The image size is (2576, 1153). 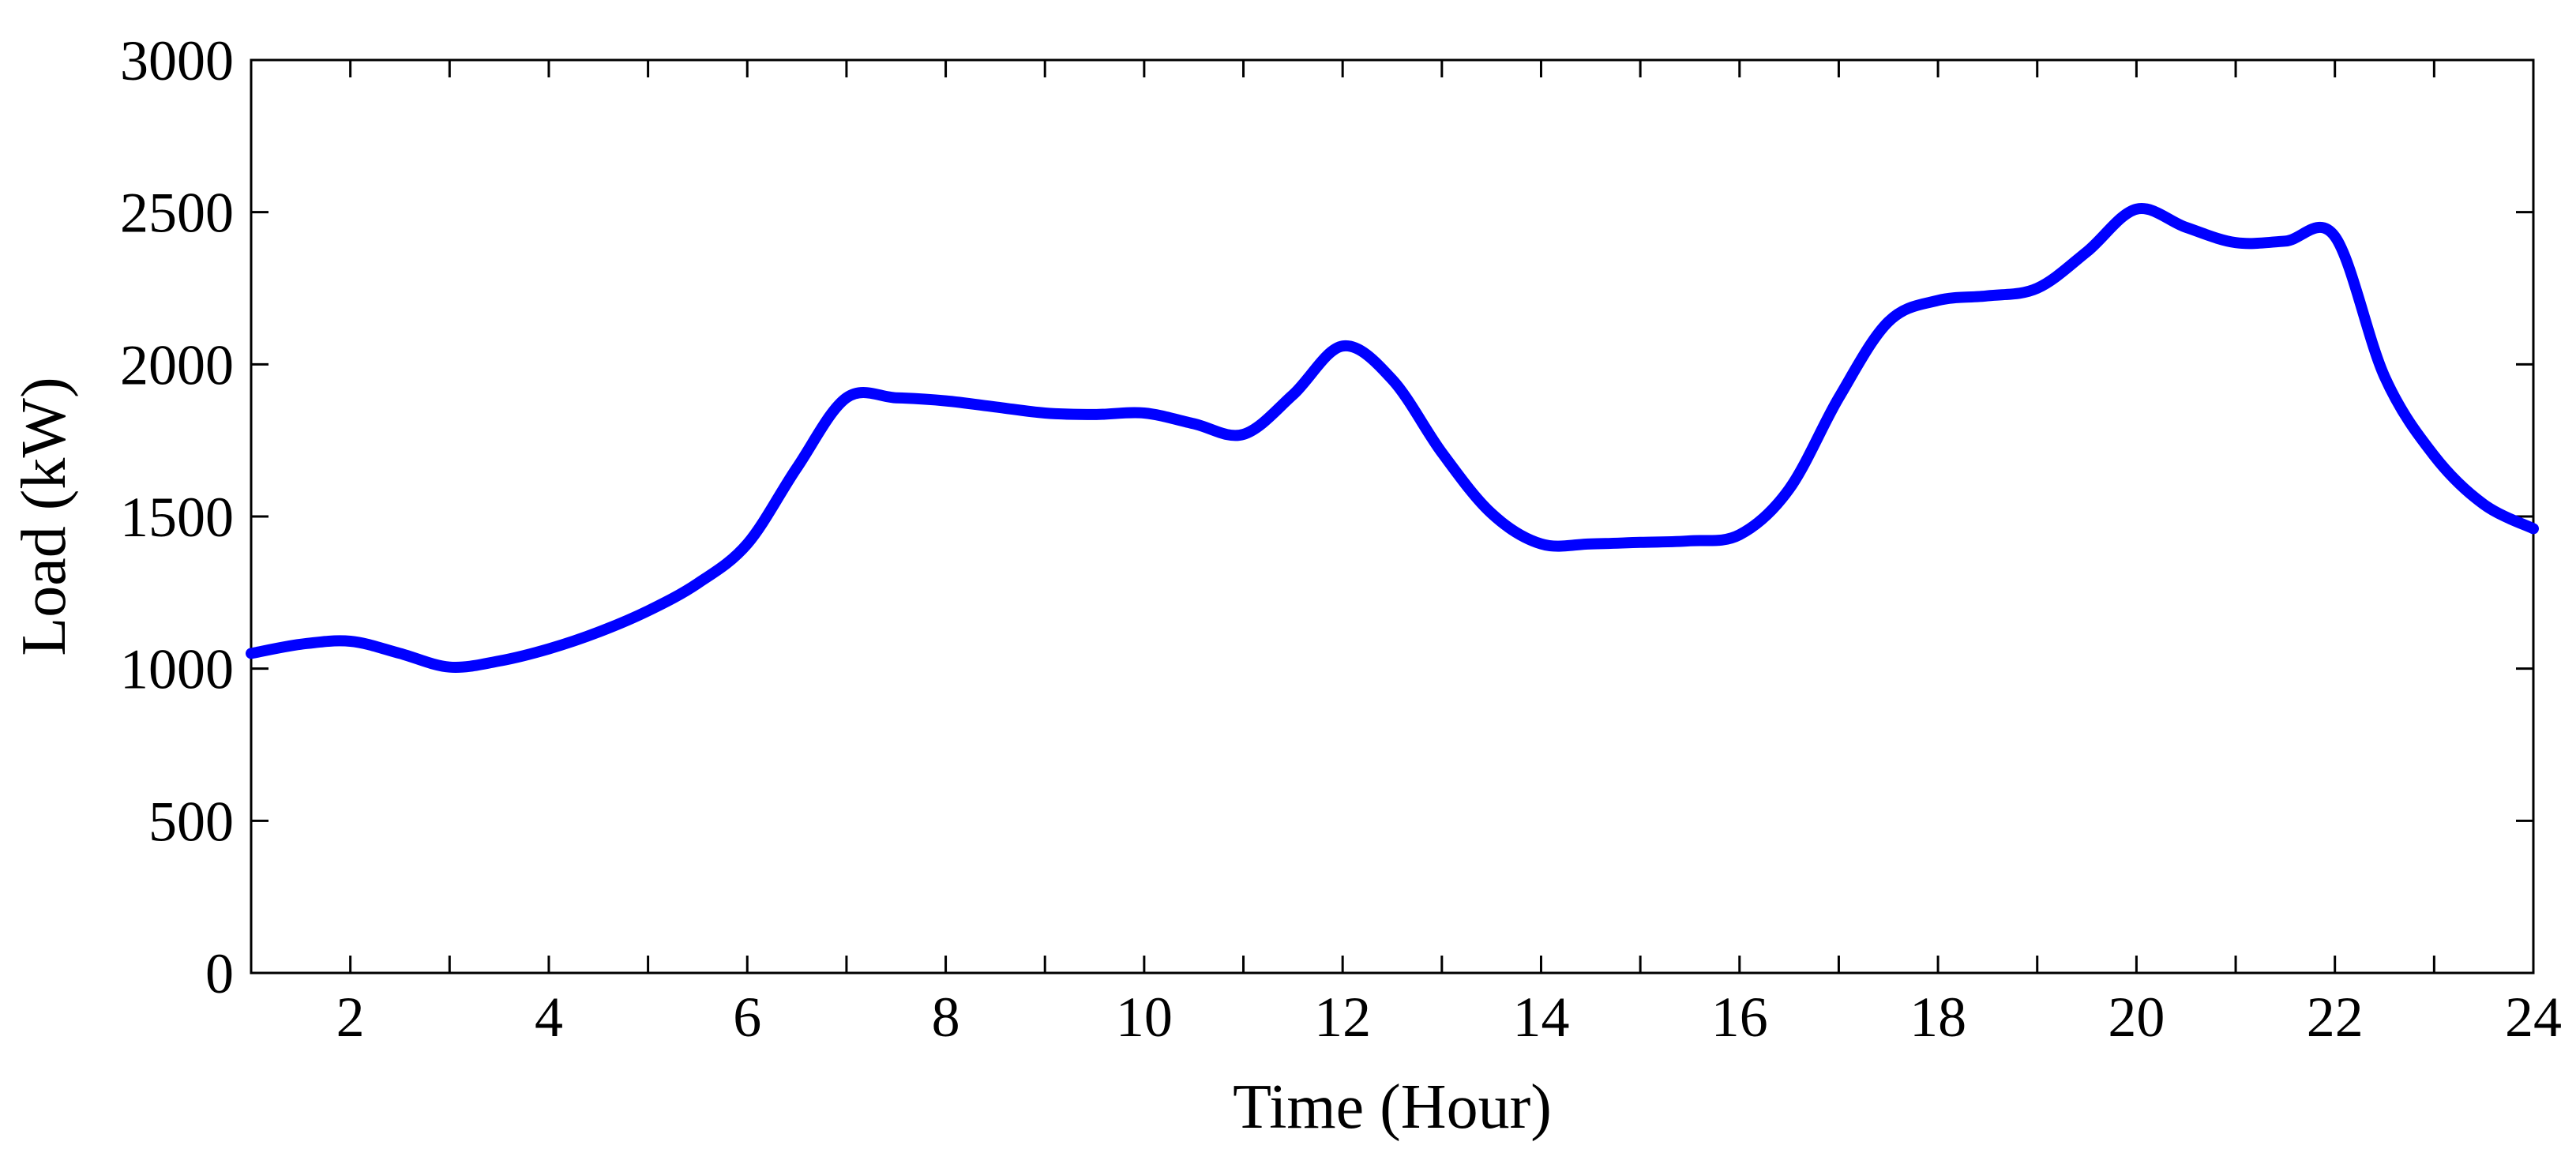 What do you see at coordinates (1144, 1017) in the screenshot?
I see `x-tick-label: 10` at bounding box center [1144, 1017].